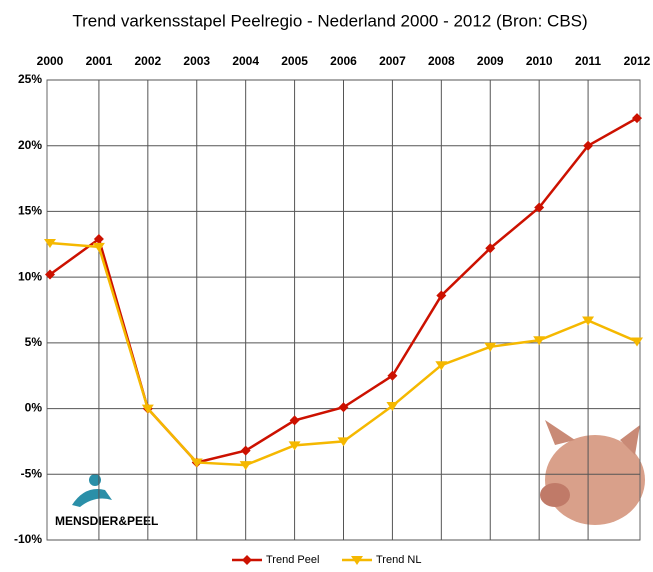  What do you see at coordinates (34, 408) in the screenshot?
I see `y-tick-label: 0%` at bounding box center [34, 408].